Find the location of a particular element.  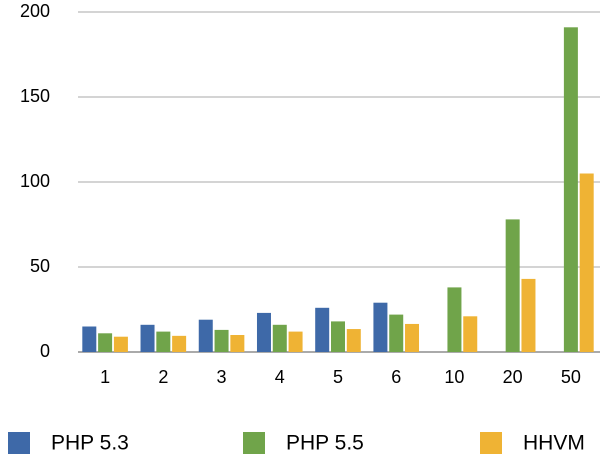

y-tick-label: 100 is located at coordinates (35, 181).